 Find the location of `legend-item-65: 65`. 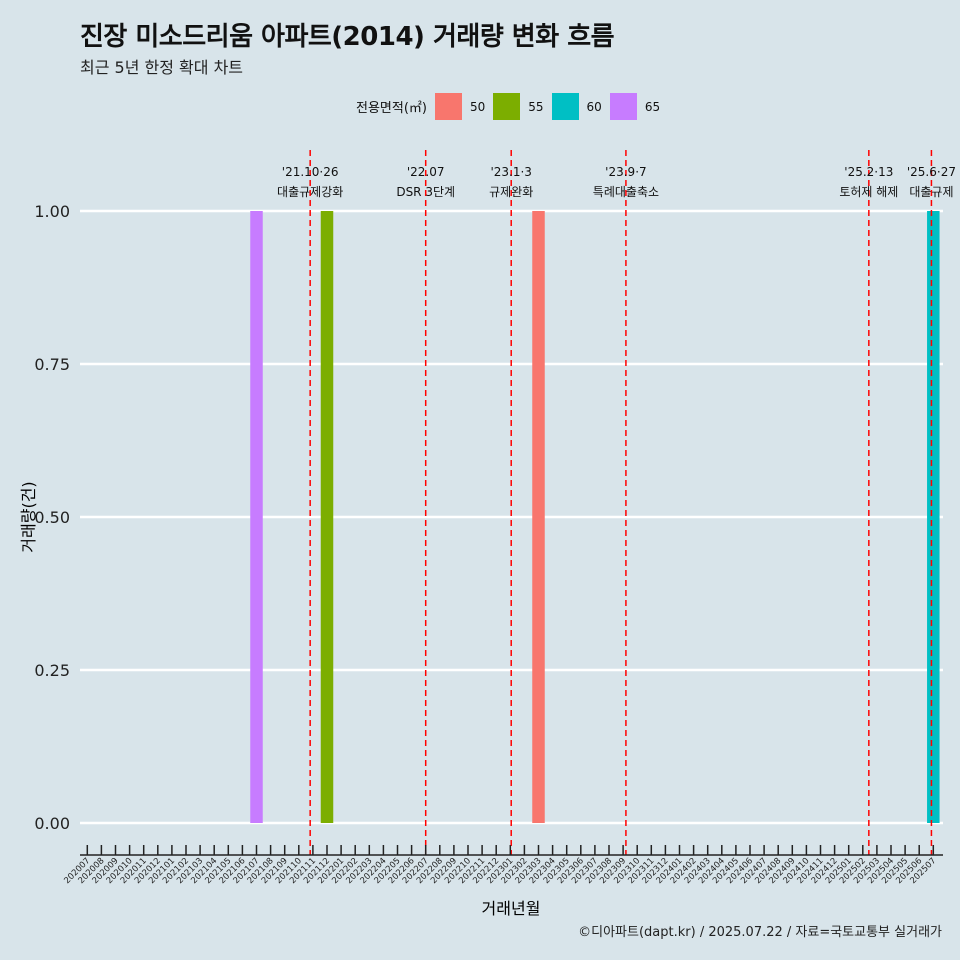

legend-item-65: 65 is located at coordinates (635, 106).